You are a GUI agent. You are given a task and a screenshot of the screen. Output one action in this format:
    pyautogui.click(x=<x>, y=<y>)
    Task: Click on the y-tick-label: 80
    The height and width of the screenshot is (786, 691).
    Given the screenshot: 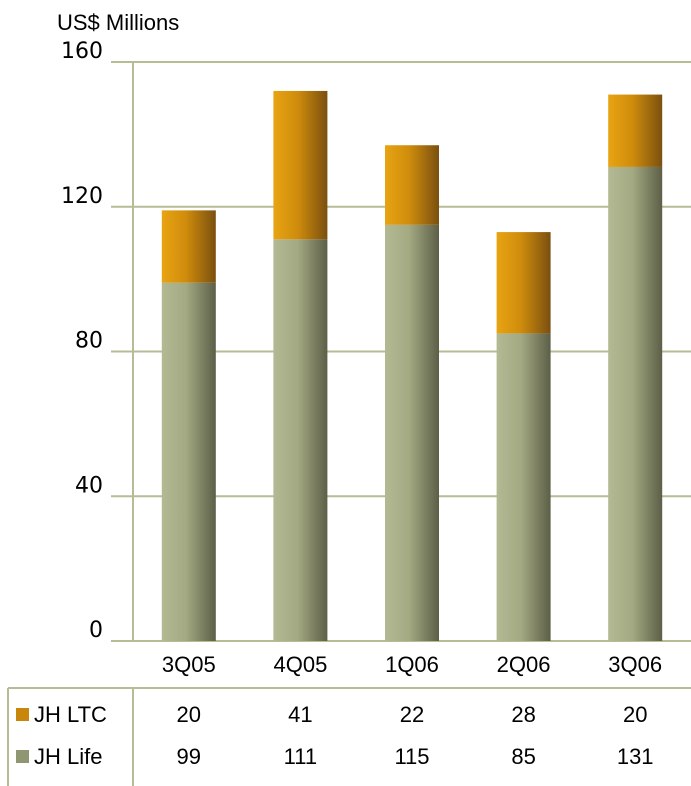 What is the action you would take?
    pyautogui.click(x=89, y=341)
    